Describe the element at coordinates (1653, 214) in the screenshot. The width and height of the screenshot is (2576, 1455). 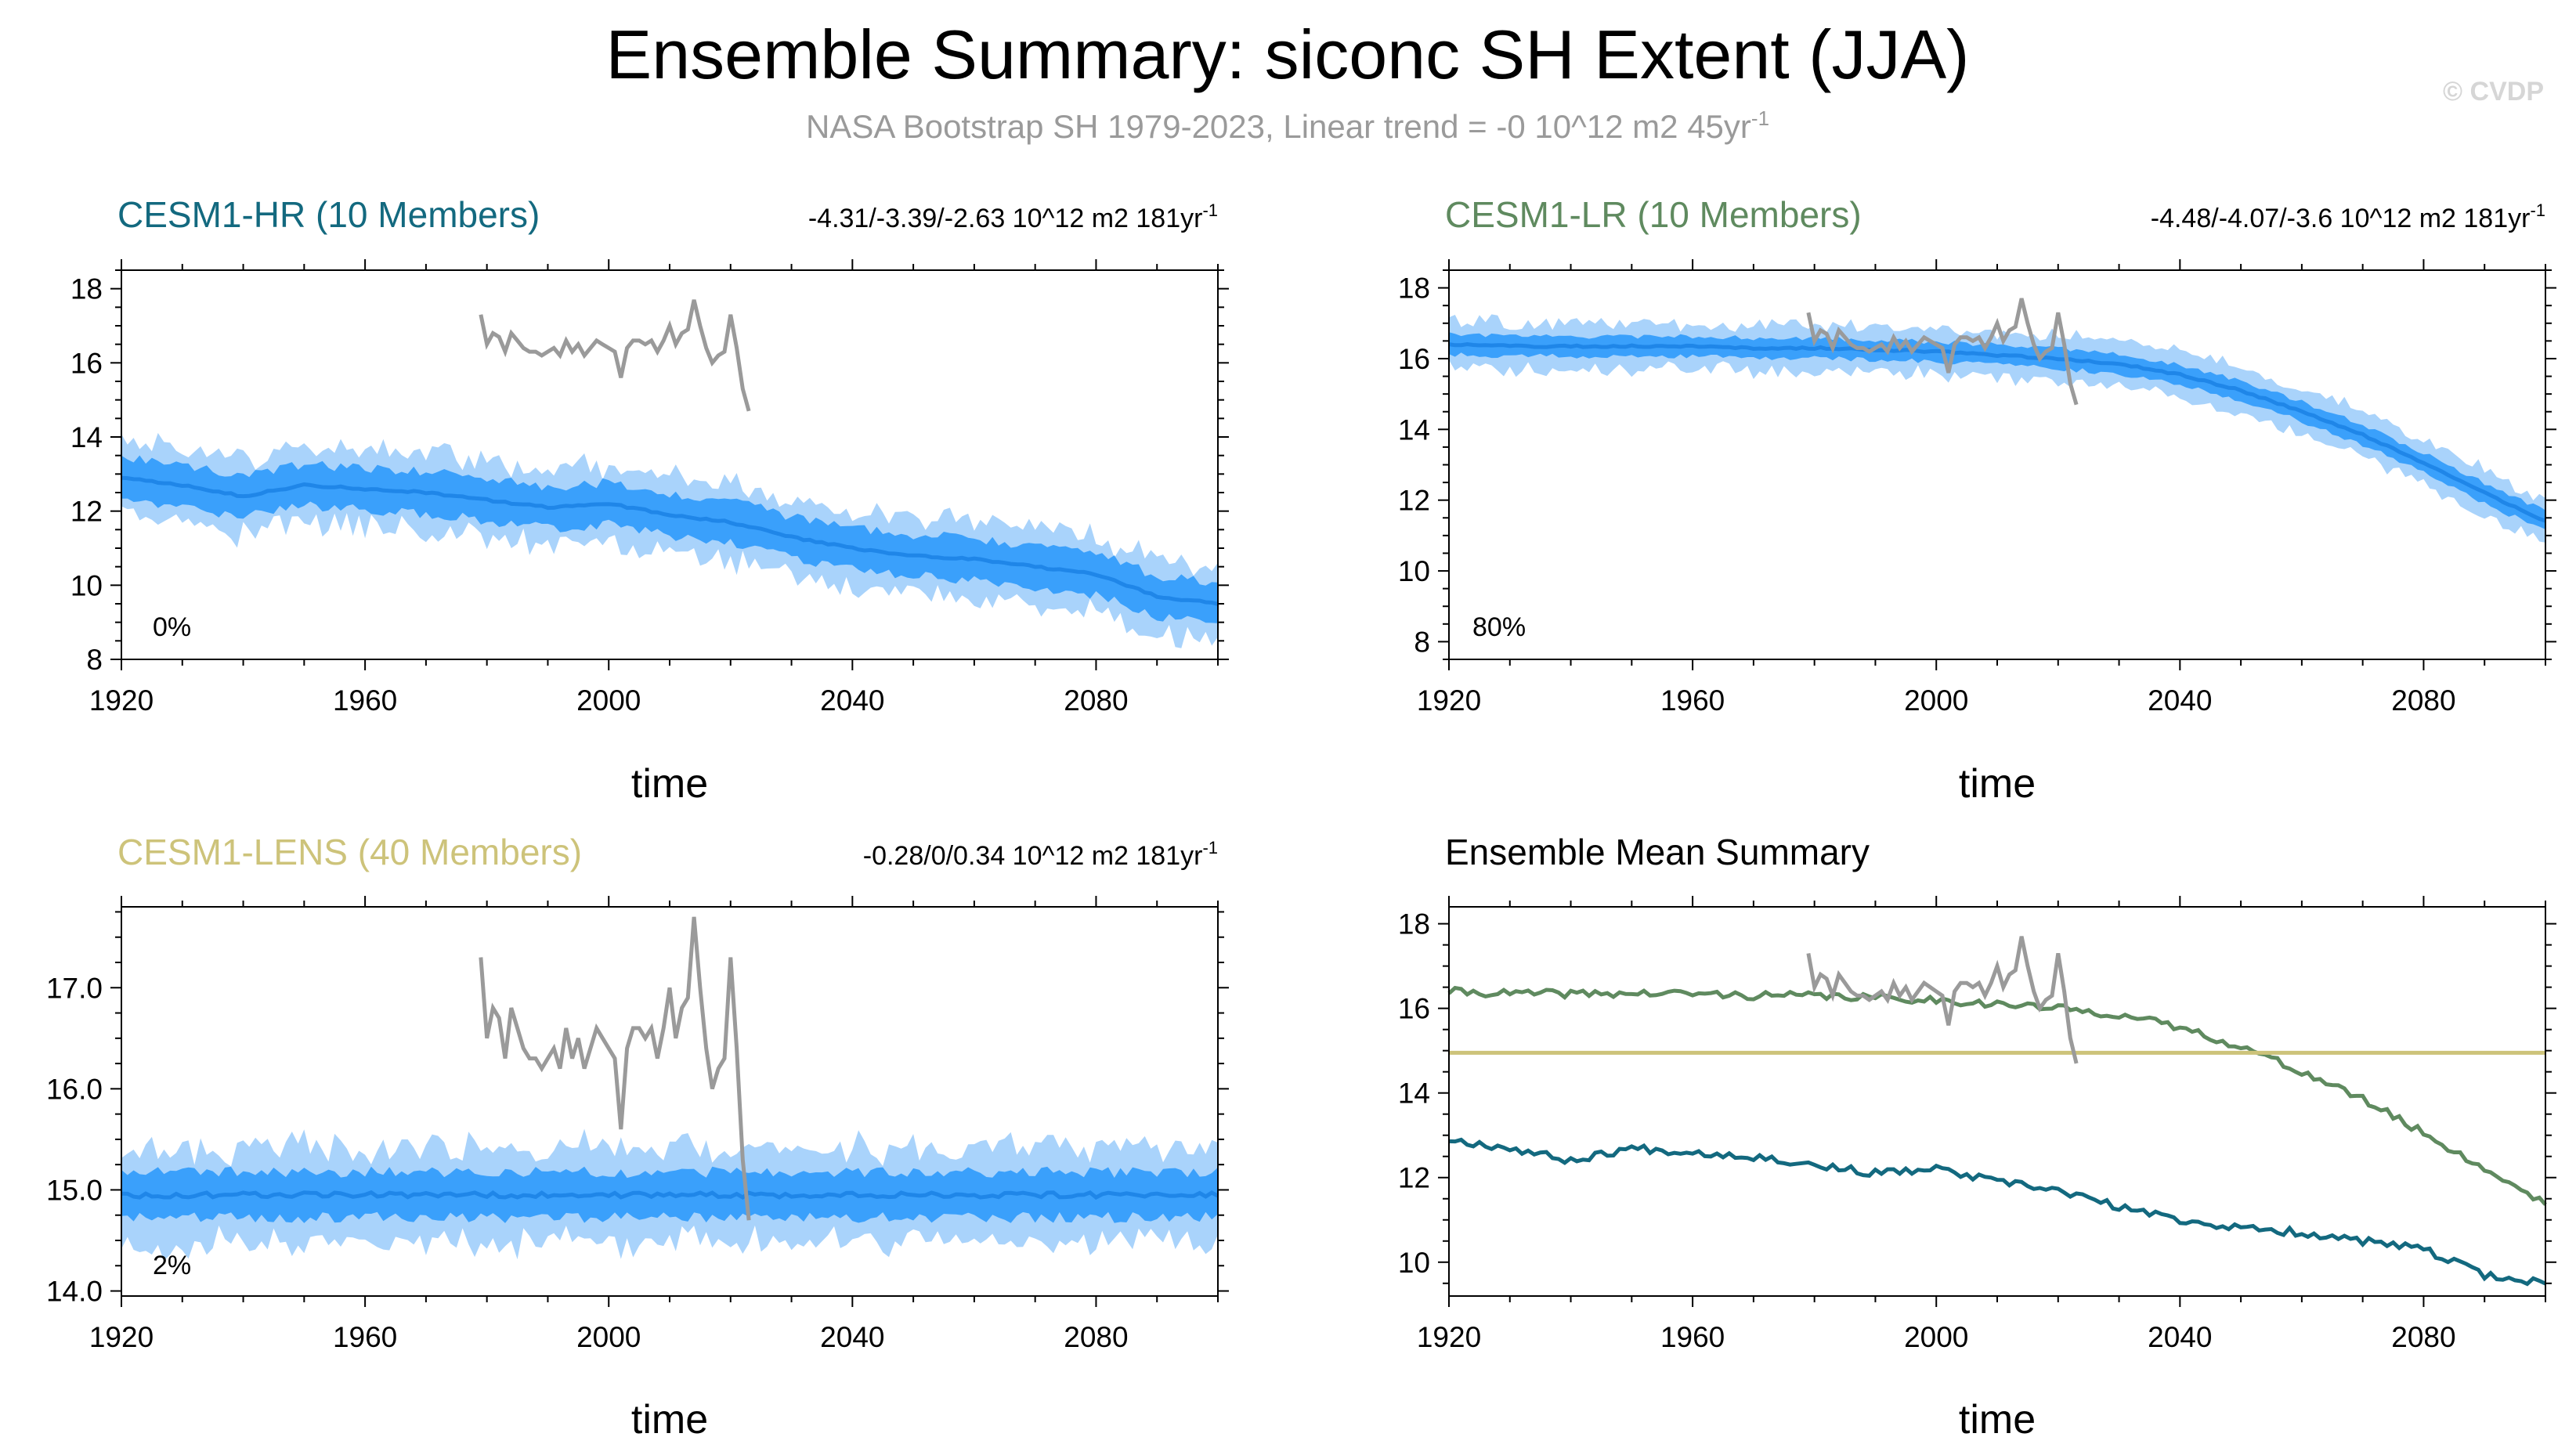
I see `panel-lr-title: CESM1-LR (10 Members)` at that location.